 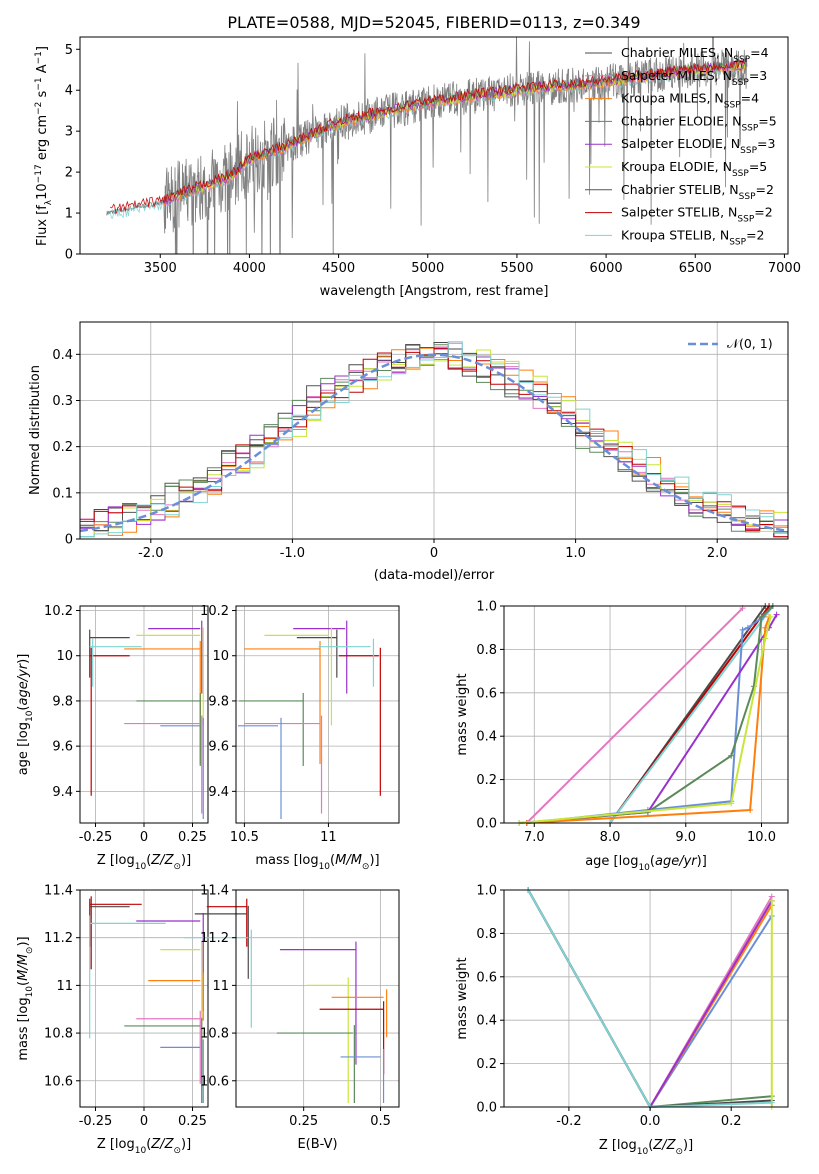 I want to click on x-tick-label: 1.0, so click(x=575, y=553).